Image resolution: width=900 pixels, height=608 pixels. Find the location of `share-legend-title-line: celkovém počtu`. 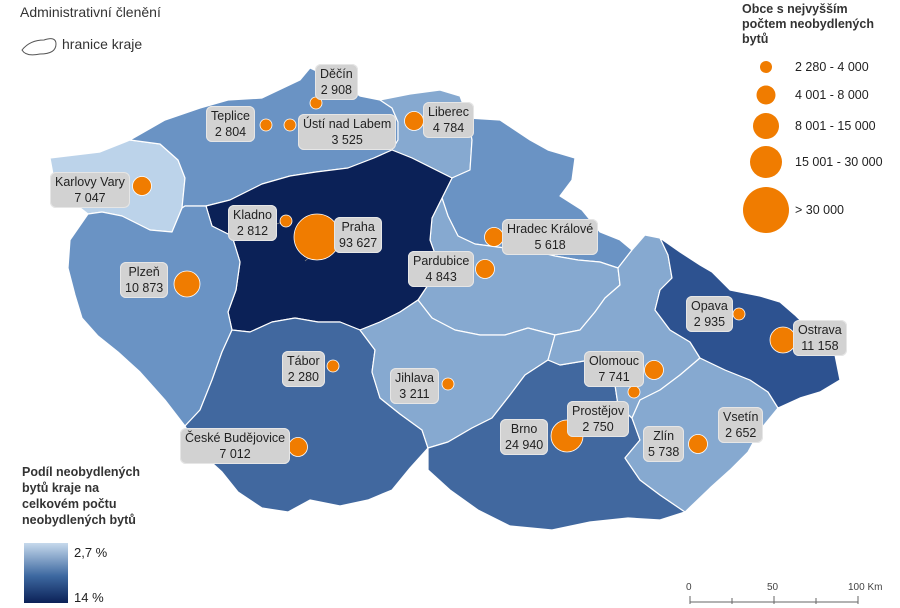

share-legend-title-line: celkovém počtu is located at coordinates (69, 504).